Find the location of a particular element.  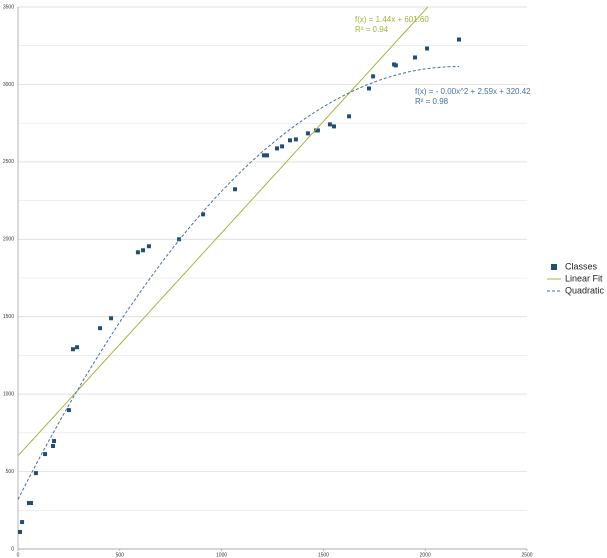

fit-equation: f(x) = 1.44x + 601.60 is located at coordinates (392, 19).